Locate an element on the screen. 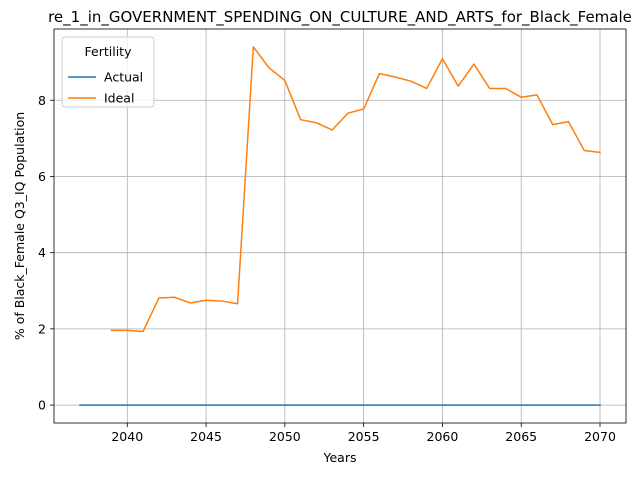 Image resolution: width=640 pixels, height=480 pixels. x-axis: 2040 2045 2050 2055 2060 2065 2070 is located at coordinates (363, 433).